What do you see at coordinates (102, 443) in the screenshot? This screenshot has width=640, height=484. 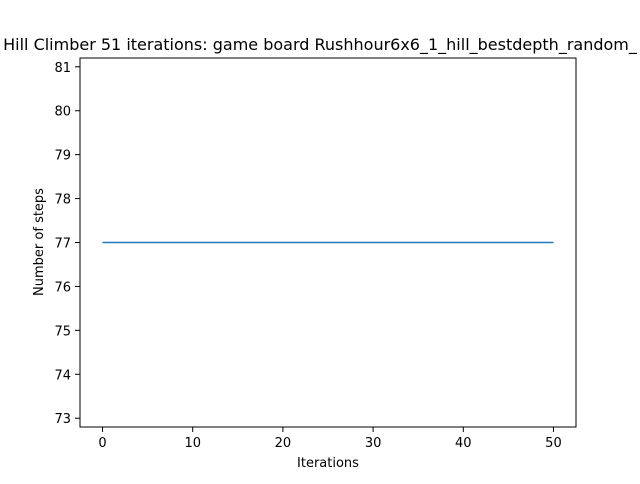 I see `x-tick-label: 0` at bounding box center [102, 443].